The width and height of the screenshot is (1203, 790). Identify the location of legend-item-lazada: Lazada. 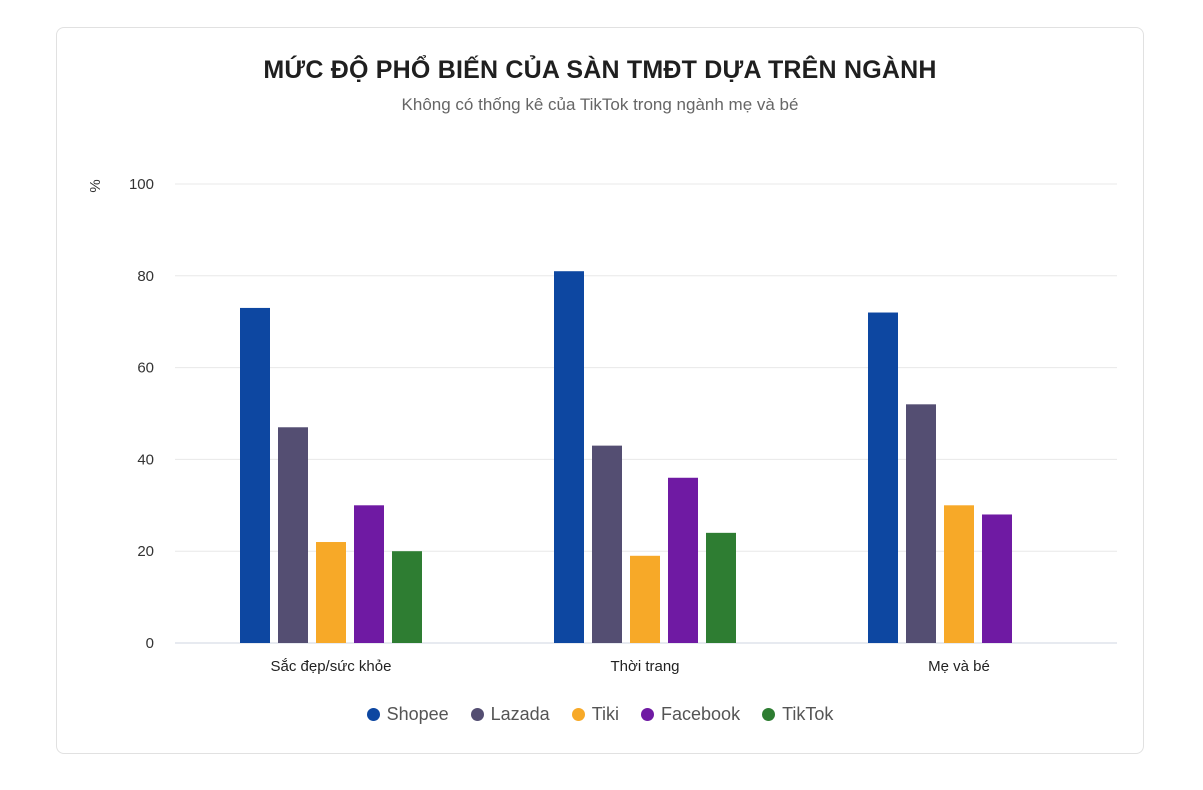
(510, 714).